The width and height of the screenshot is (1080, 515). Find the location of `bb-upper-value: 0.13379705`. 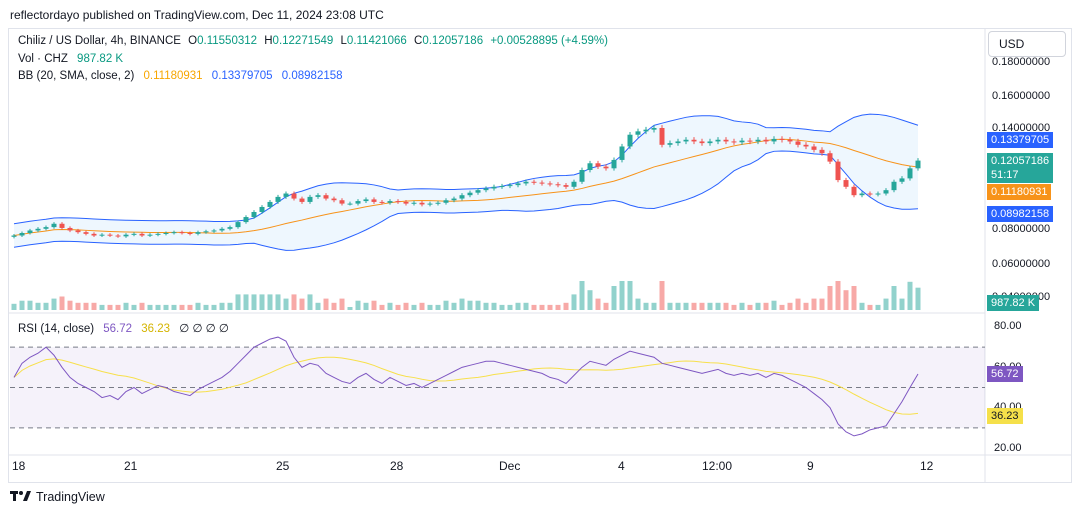

bb-upper-value: 0.13379705 is located at coordinates (242, 76).